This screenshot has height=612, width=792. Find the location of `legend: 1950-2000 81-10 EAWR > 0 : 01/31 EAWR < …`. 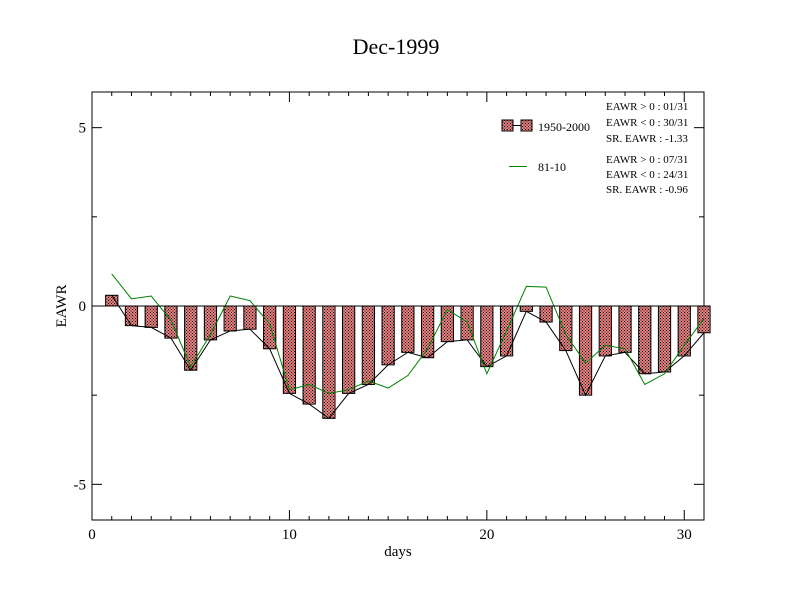

legend: 1950-2000 81-10 EAWR > 0 : 01/31 EAWR < … is located at coordinates (594, 148).